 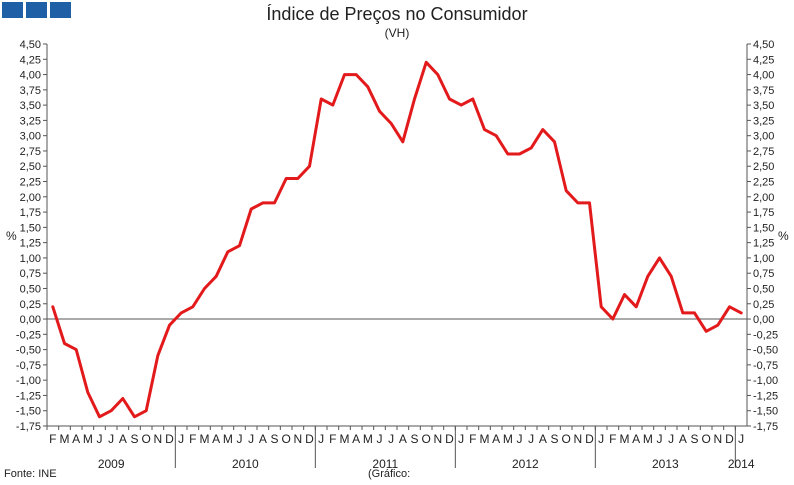 What do you see at coordinates (763, 198) in the screenshot?
I see `y-tick-label-right: 2,00` at bounding box center [763, 198].